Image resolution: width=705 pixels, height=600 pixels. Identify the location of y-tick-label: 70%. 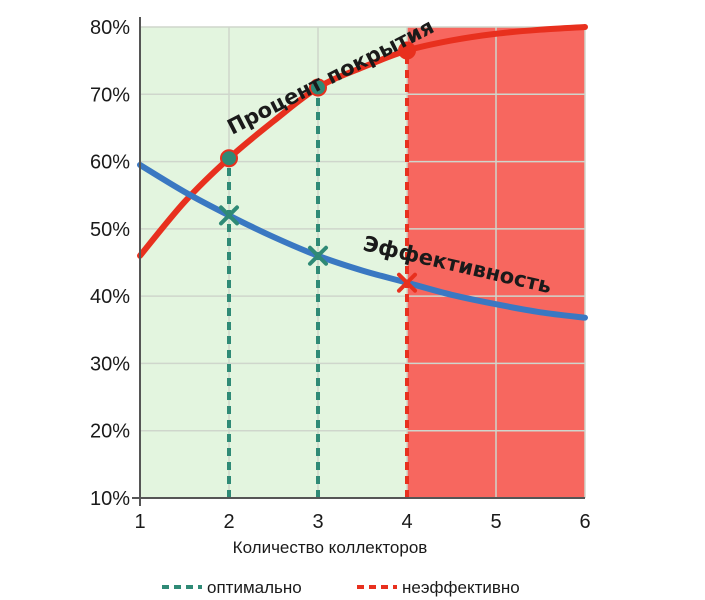
(110, 95).